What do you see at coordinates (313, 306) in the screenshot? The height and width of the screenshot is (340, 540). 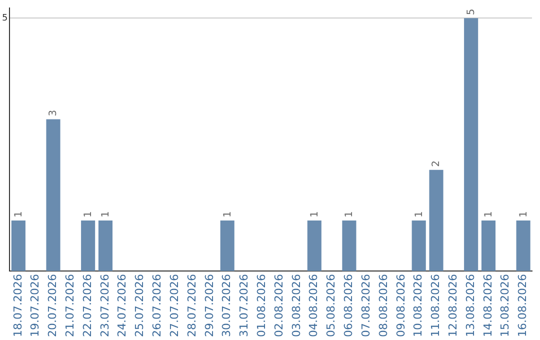 I see `x-tick-label: 04.08.2026` at bounding box center [313, 306].